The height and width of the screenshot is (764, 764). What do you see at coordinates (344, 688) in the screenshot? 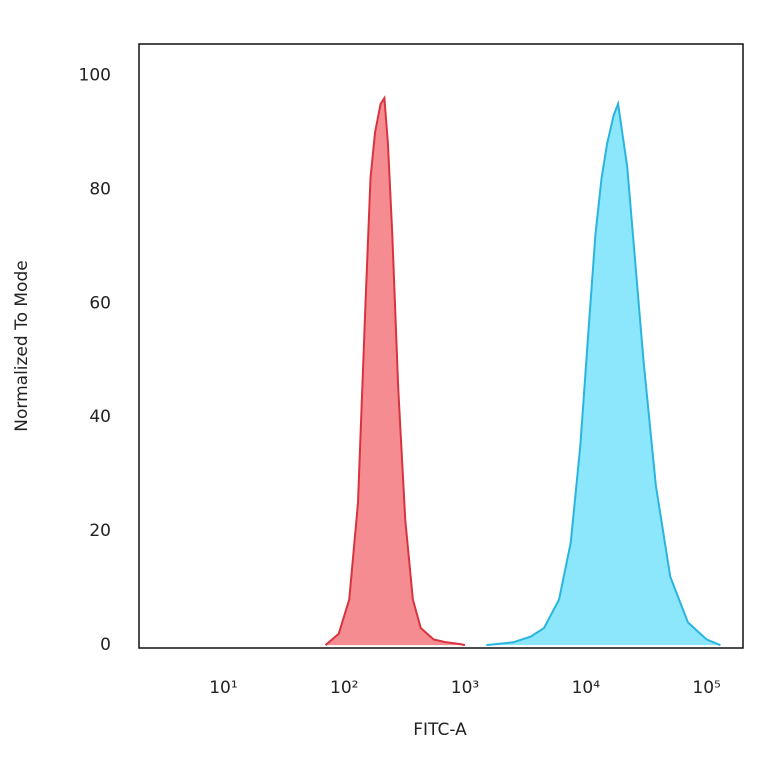
I see `x-tick-label: 10²` at bounding box center [344, 688].